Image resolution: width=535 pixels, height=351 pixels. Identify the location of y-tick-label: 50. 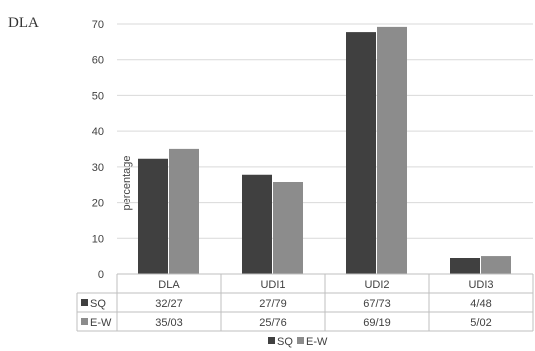
(98, 96).